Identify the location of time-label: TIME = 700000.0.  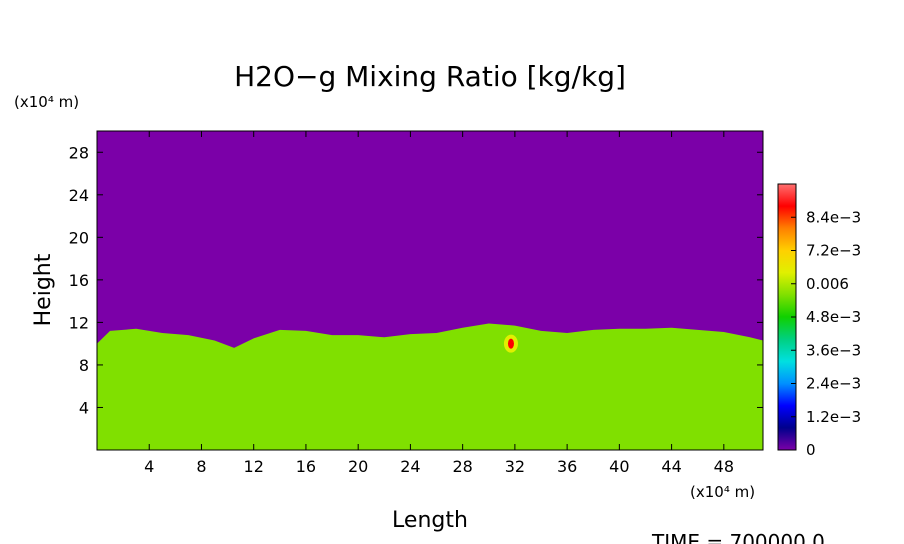
(738, 537).